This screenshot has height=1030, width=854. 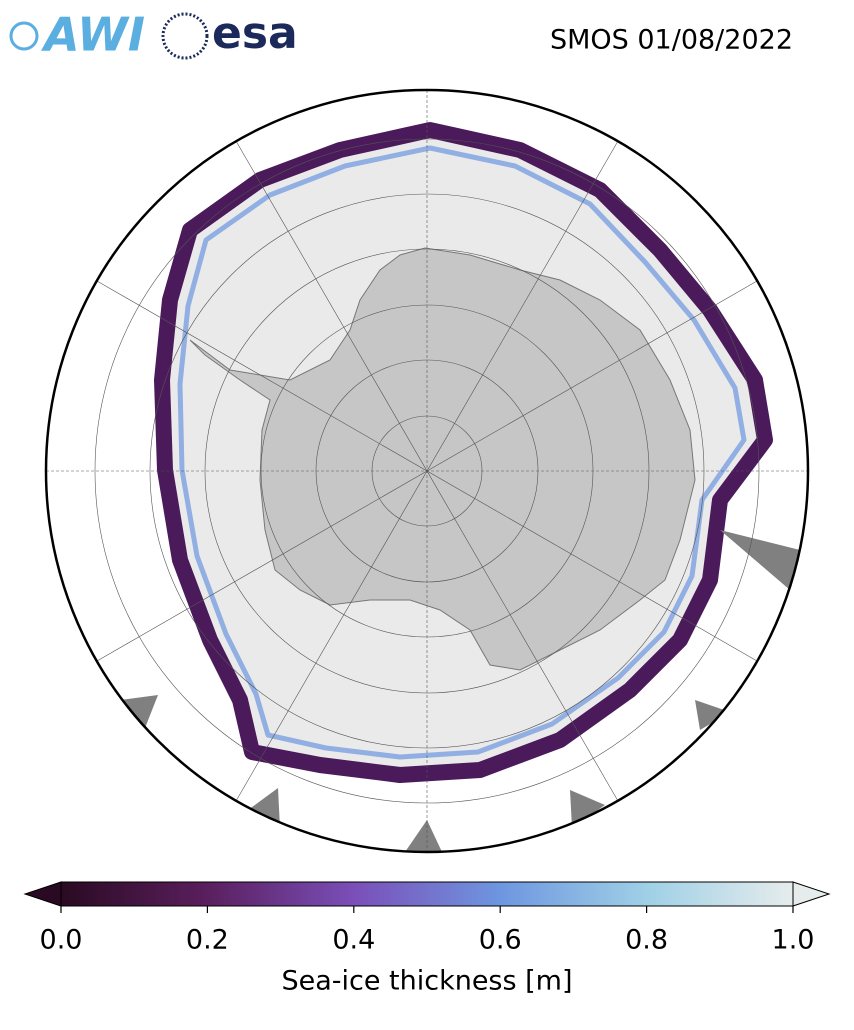 I want to click on awi-logo: AWI, so click(x=93, y=35).